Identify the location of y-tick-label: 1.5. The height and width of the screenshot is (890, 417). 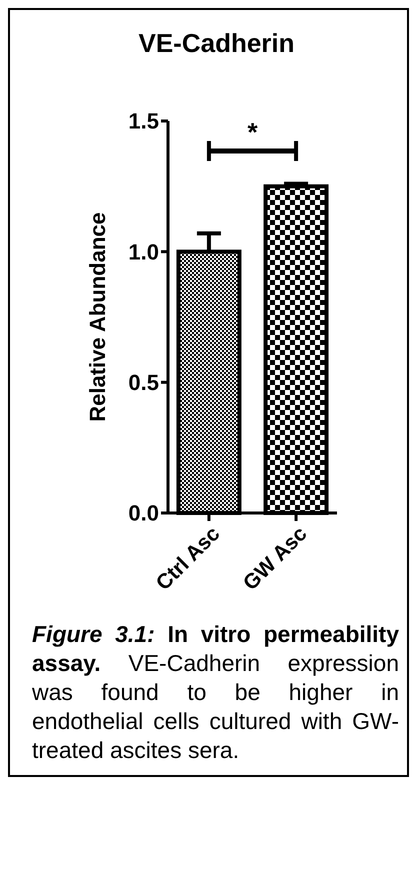
(143, 121).